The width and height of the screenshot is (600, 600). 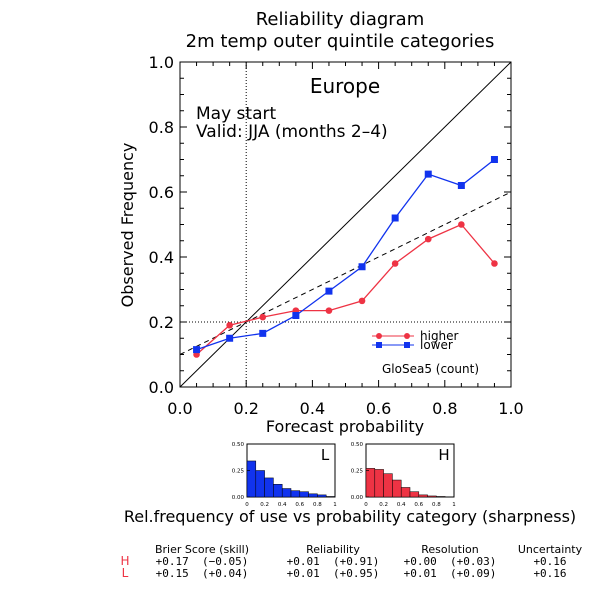 What do you see at coordinates (125, 573) in the screenshot?
I see `score-row-label-lower: L` at bounding box center [125, 573].